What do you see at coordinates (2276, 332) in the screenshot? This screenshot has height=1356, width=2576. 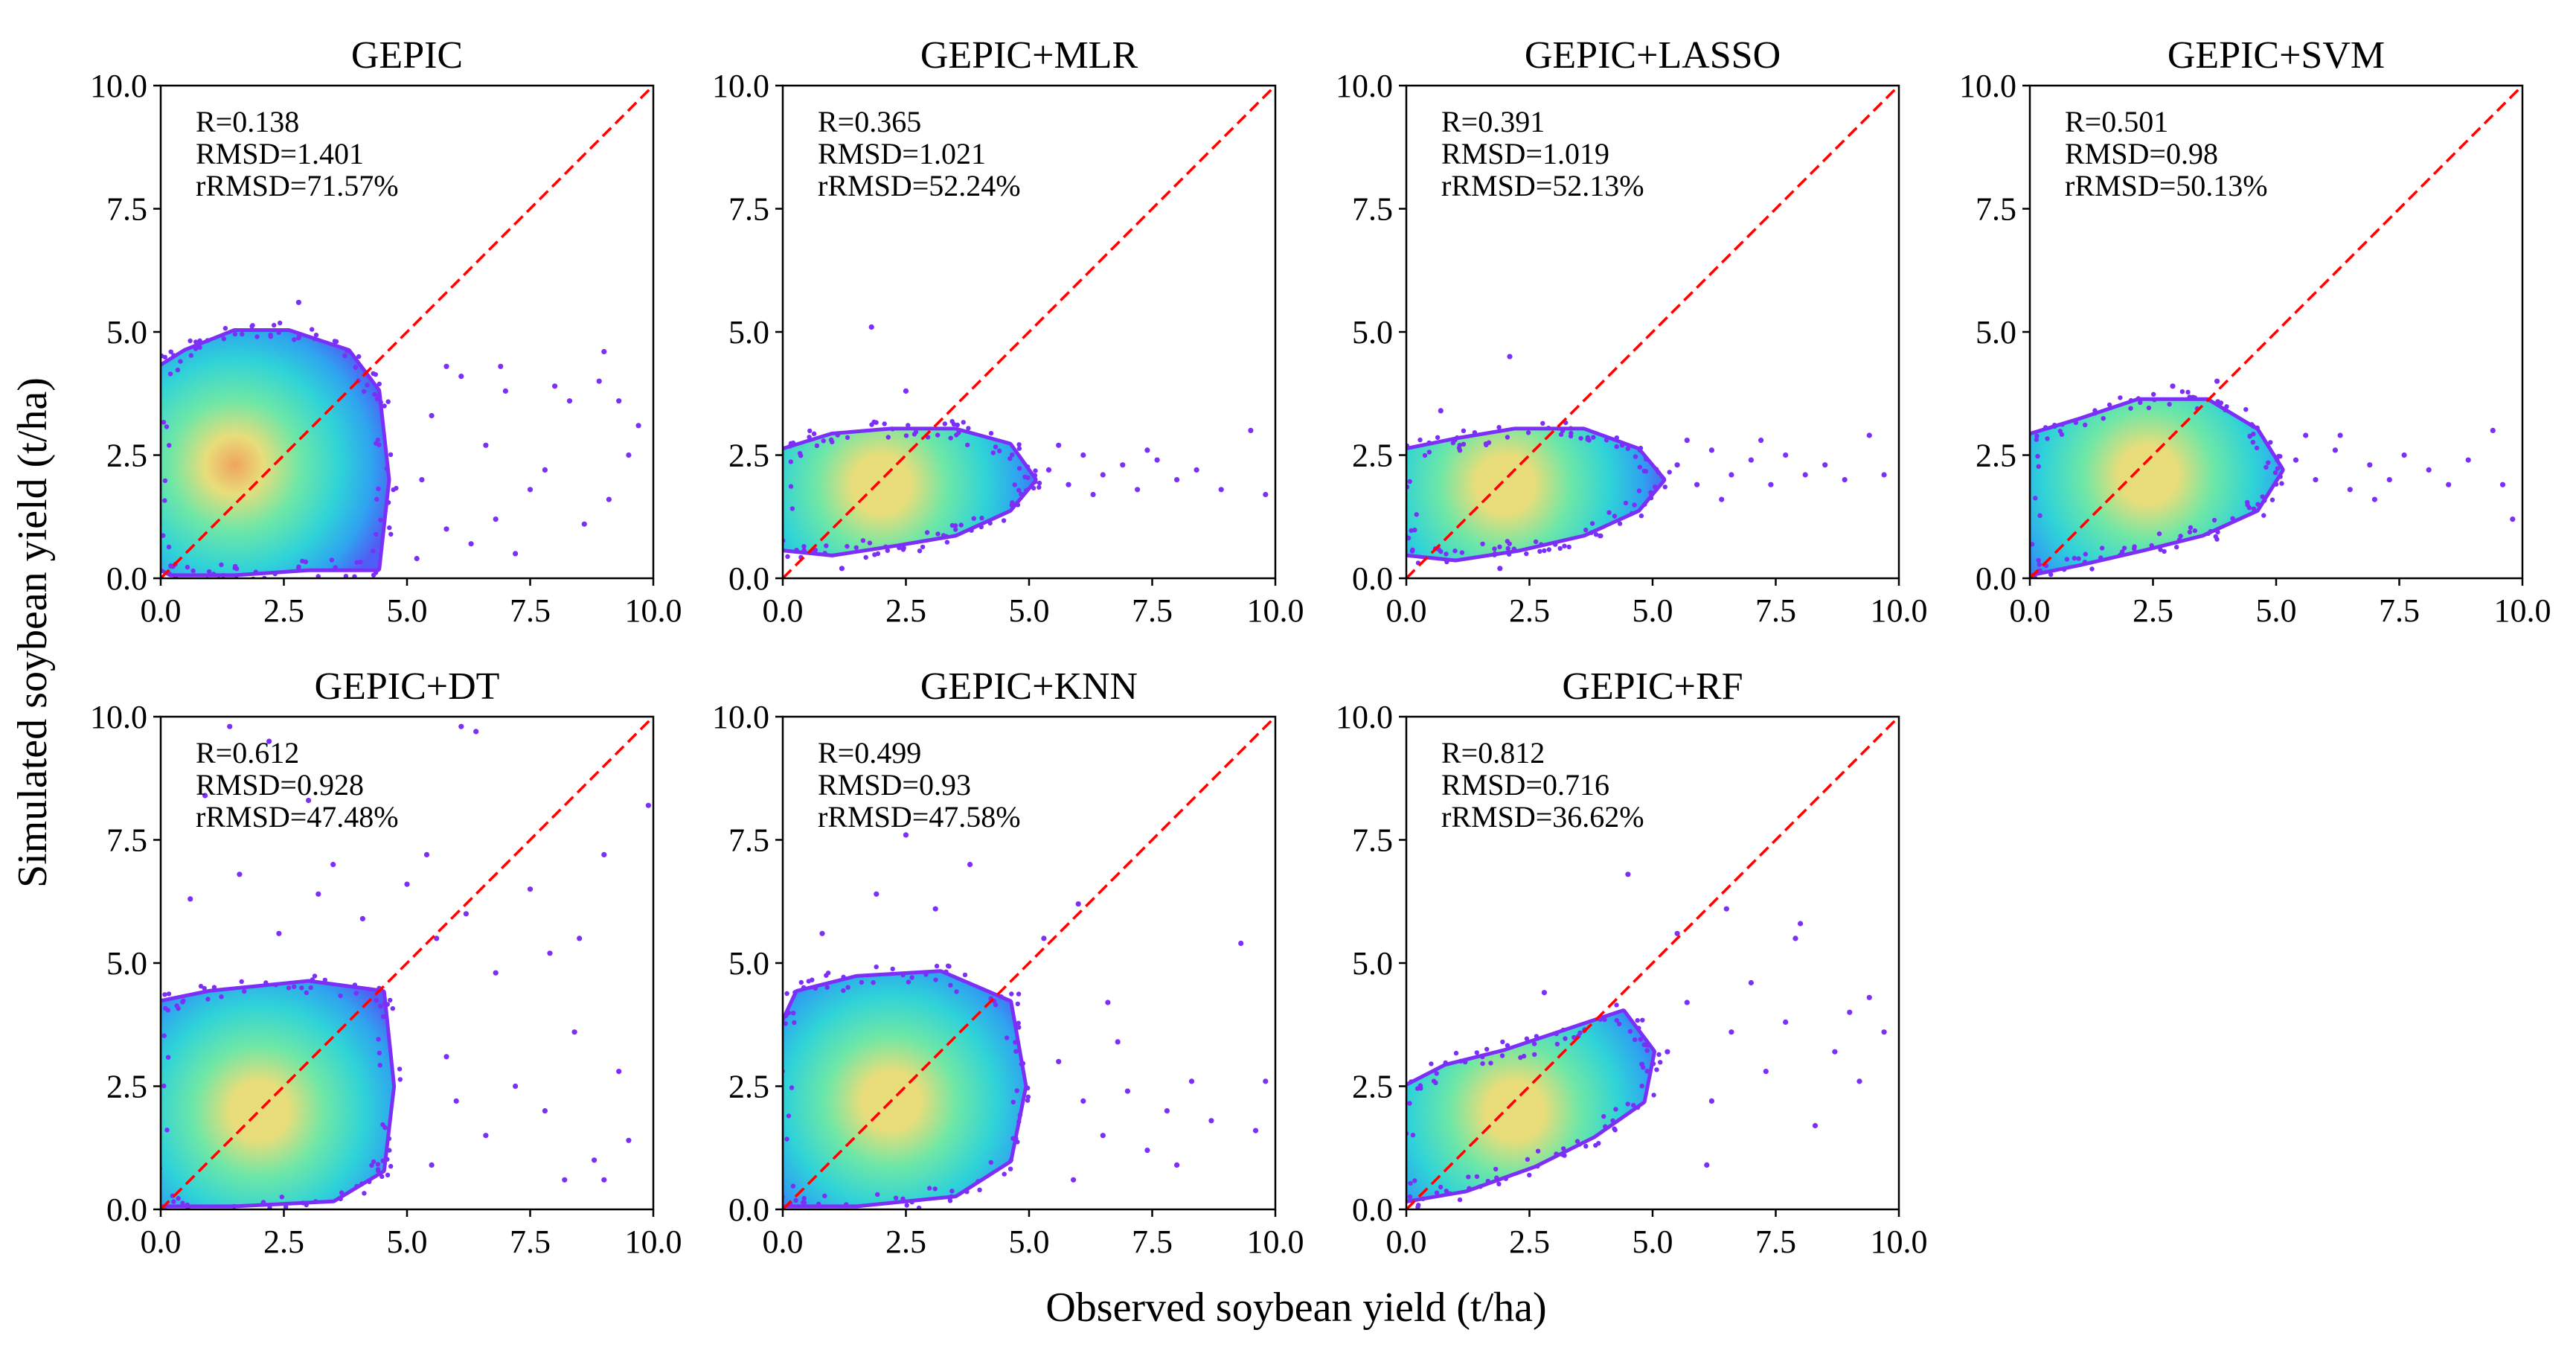 I see `reference-line` at bounding box center [2276, 332].